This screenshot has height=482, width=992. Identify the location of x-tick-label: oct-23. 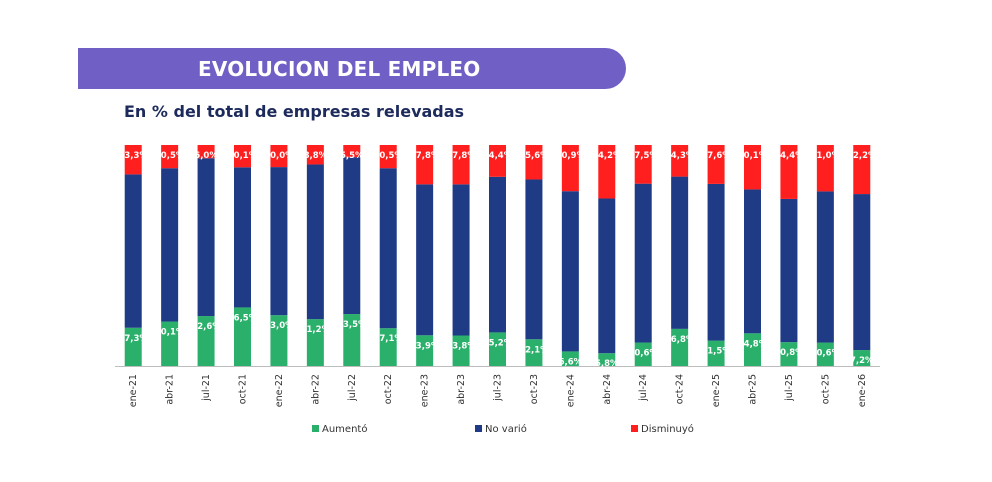
(534, 389).